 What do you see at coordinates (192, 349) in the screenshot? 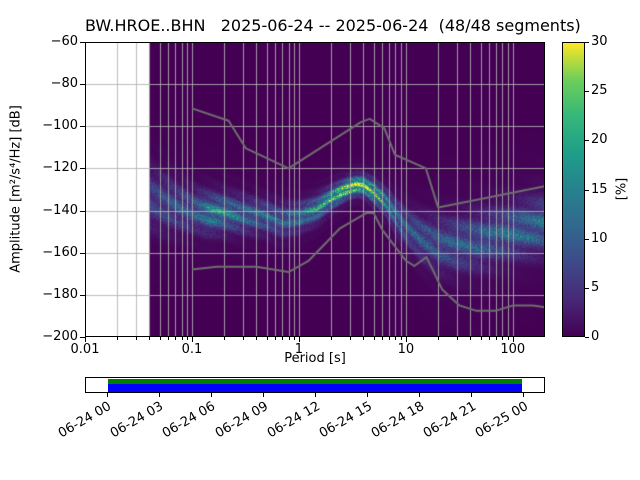
I see `x-tick-label: 0.1` at bounding box center [192, 349].